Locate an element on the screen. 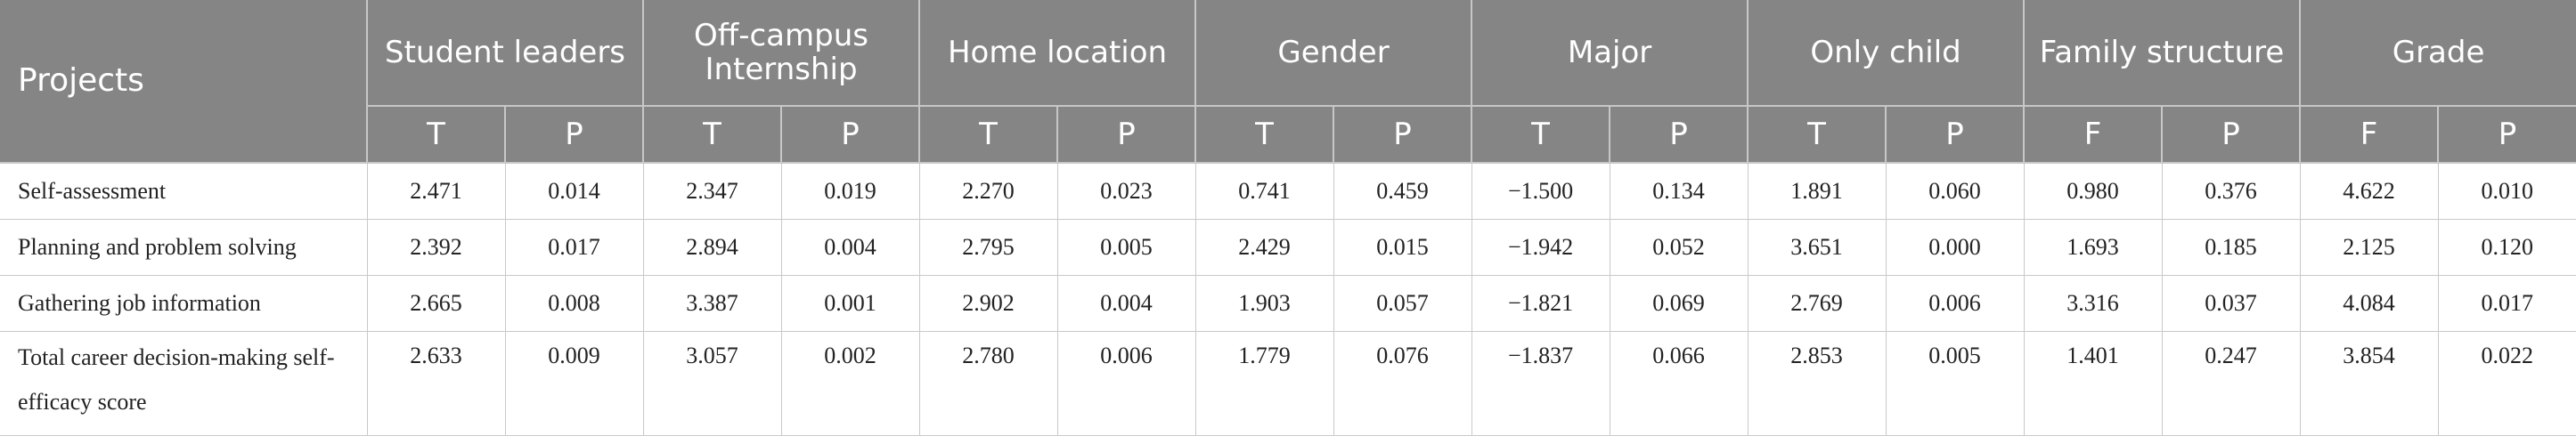  header-group-family-structure: Family structure is located at coordinates (2163, 53).